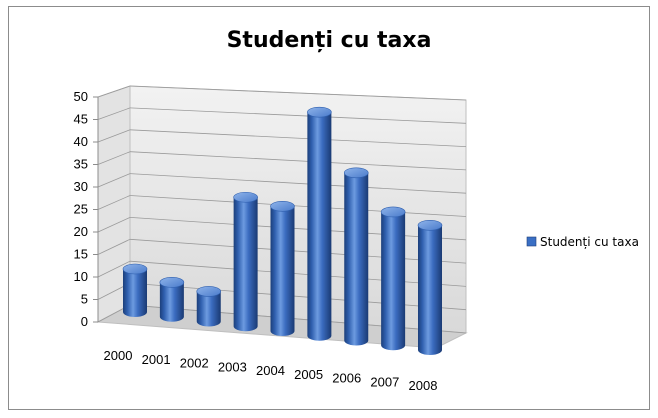 The width and height of the screenshot is (658, 418). I want to click on y-tick-label: 20, so click(81, 231).